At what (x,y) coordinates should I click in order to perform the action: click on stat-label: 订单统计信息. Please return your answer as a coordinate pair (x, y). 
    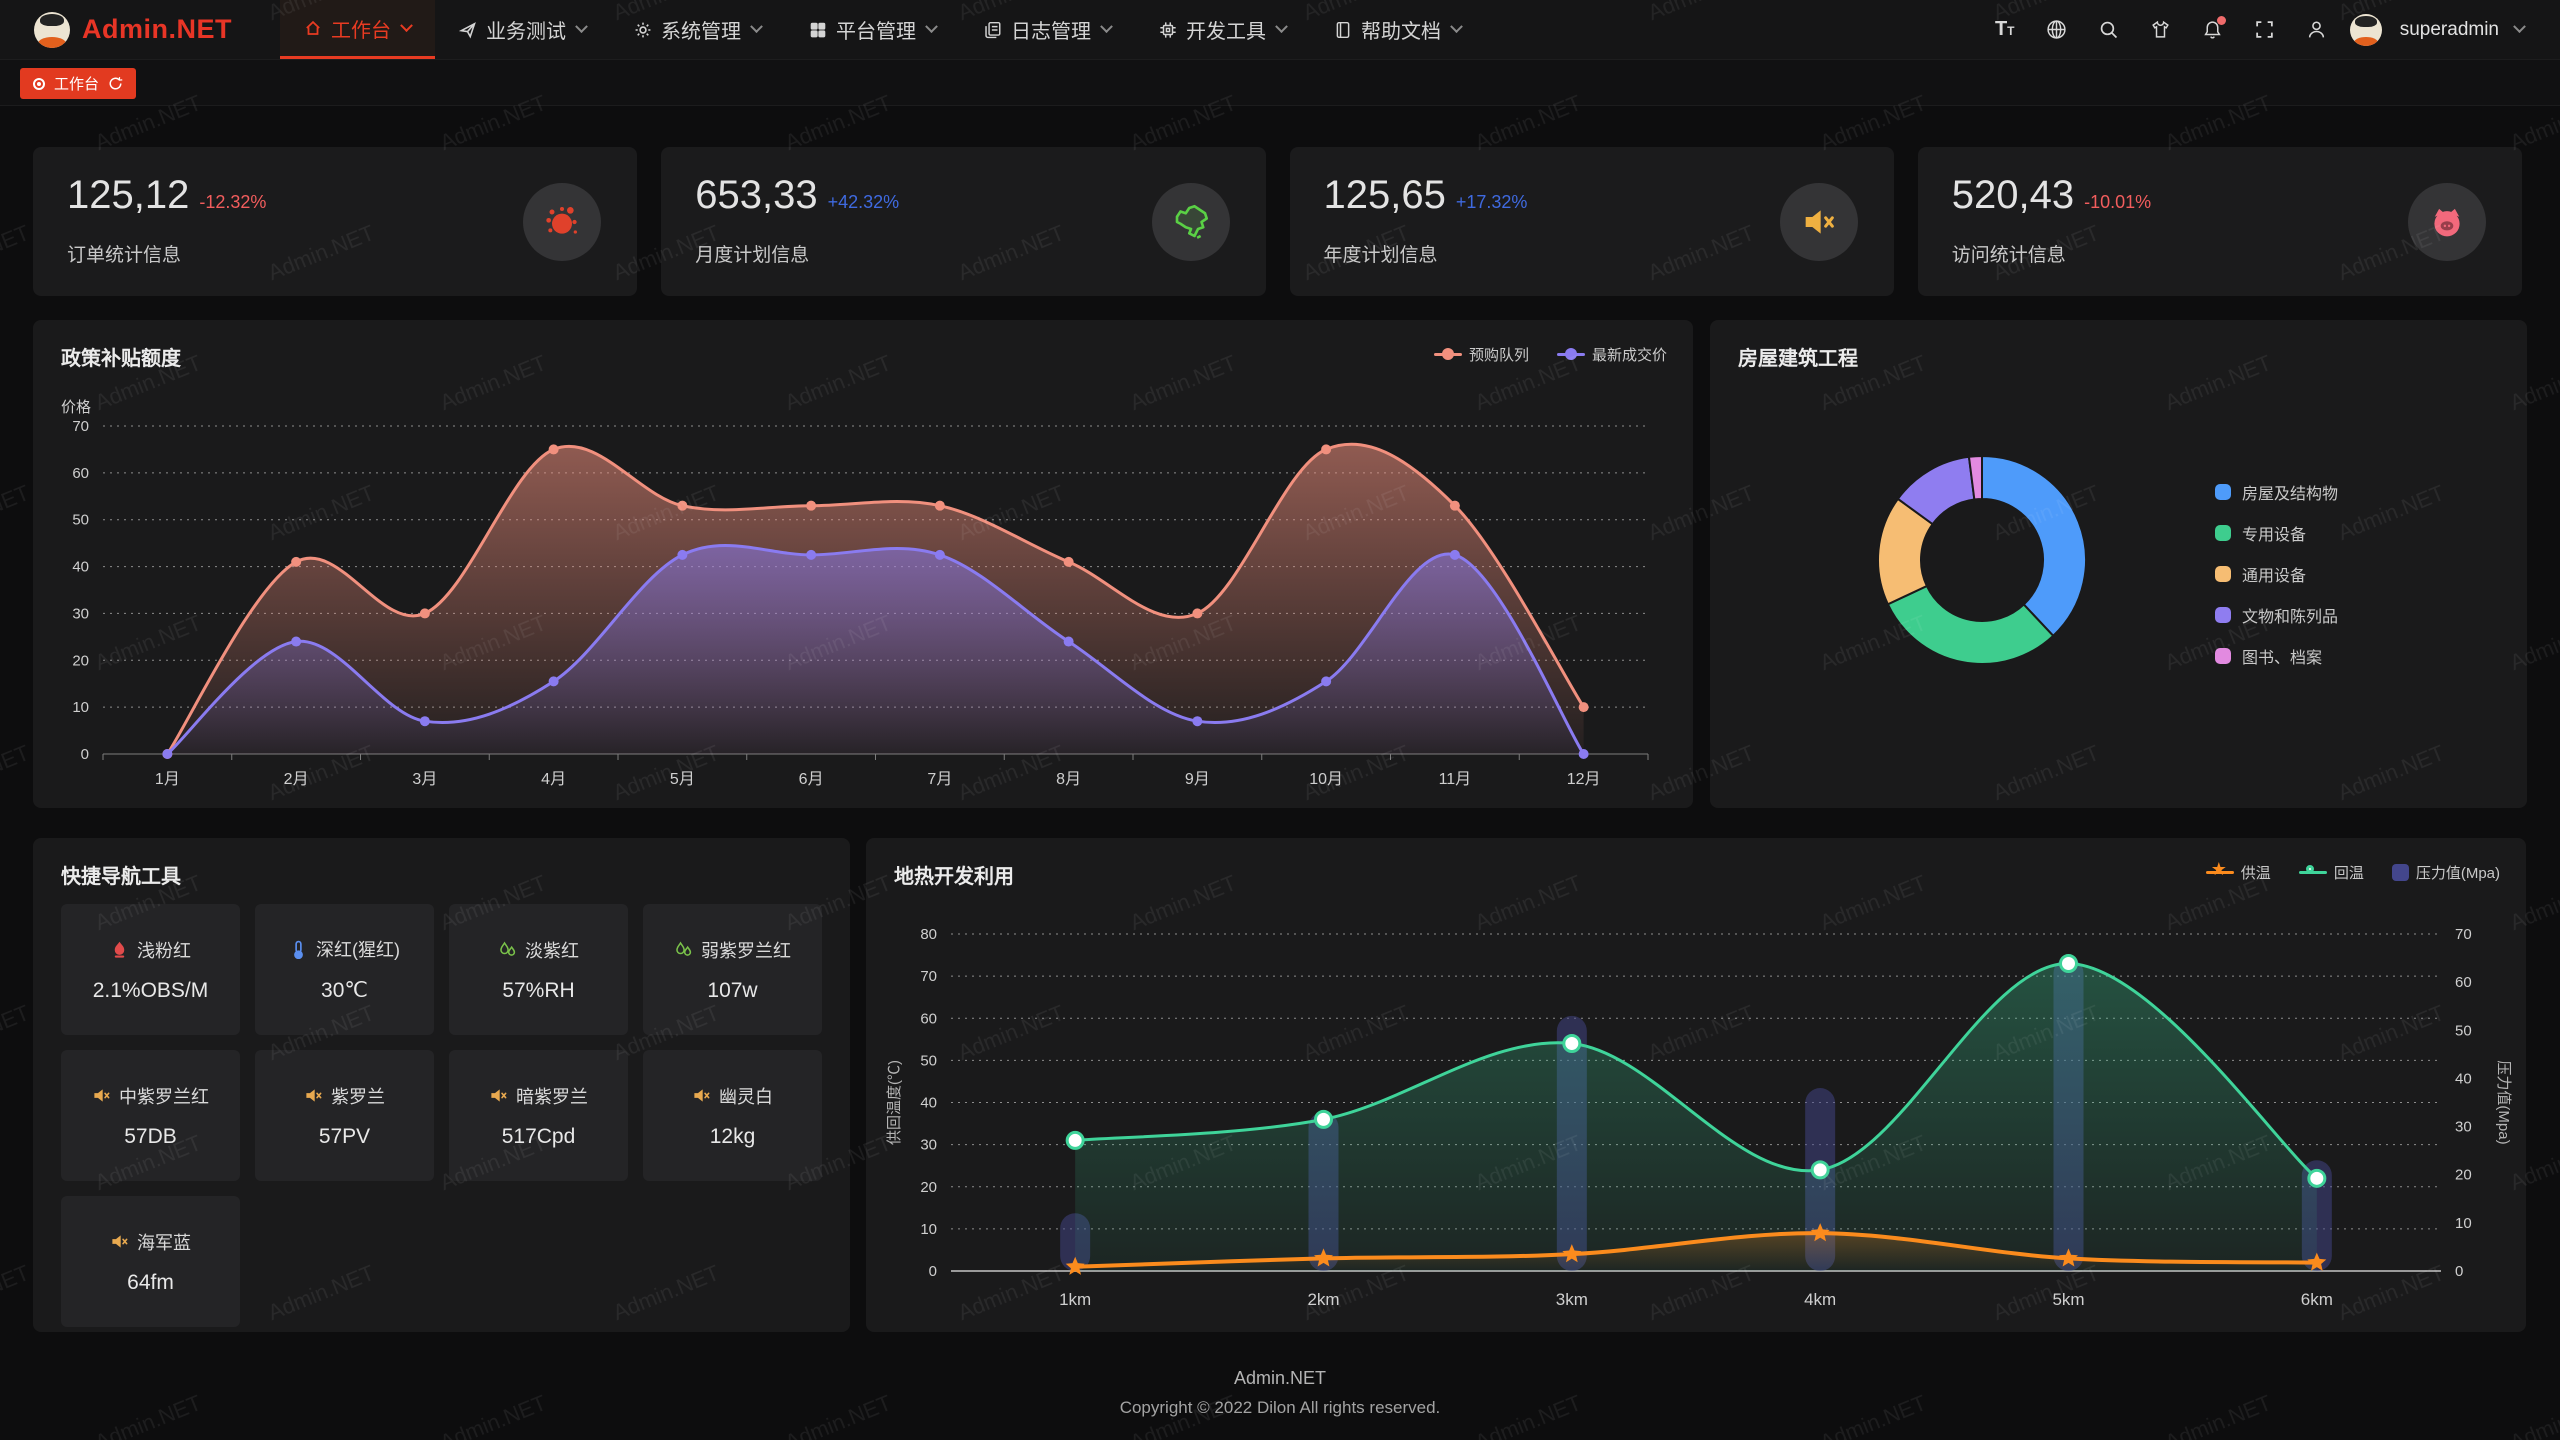
    Looking at the image, I should click on (124, 255).